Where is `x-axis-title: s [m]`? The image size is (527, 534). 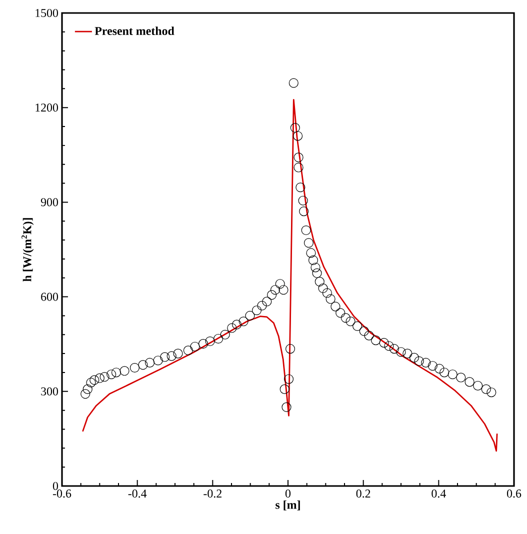
x-axis-title: s [m] is located at coordinates (288, 505).